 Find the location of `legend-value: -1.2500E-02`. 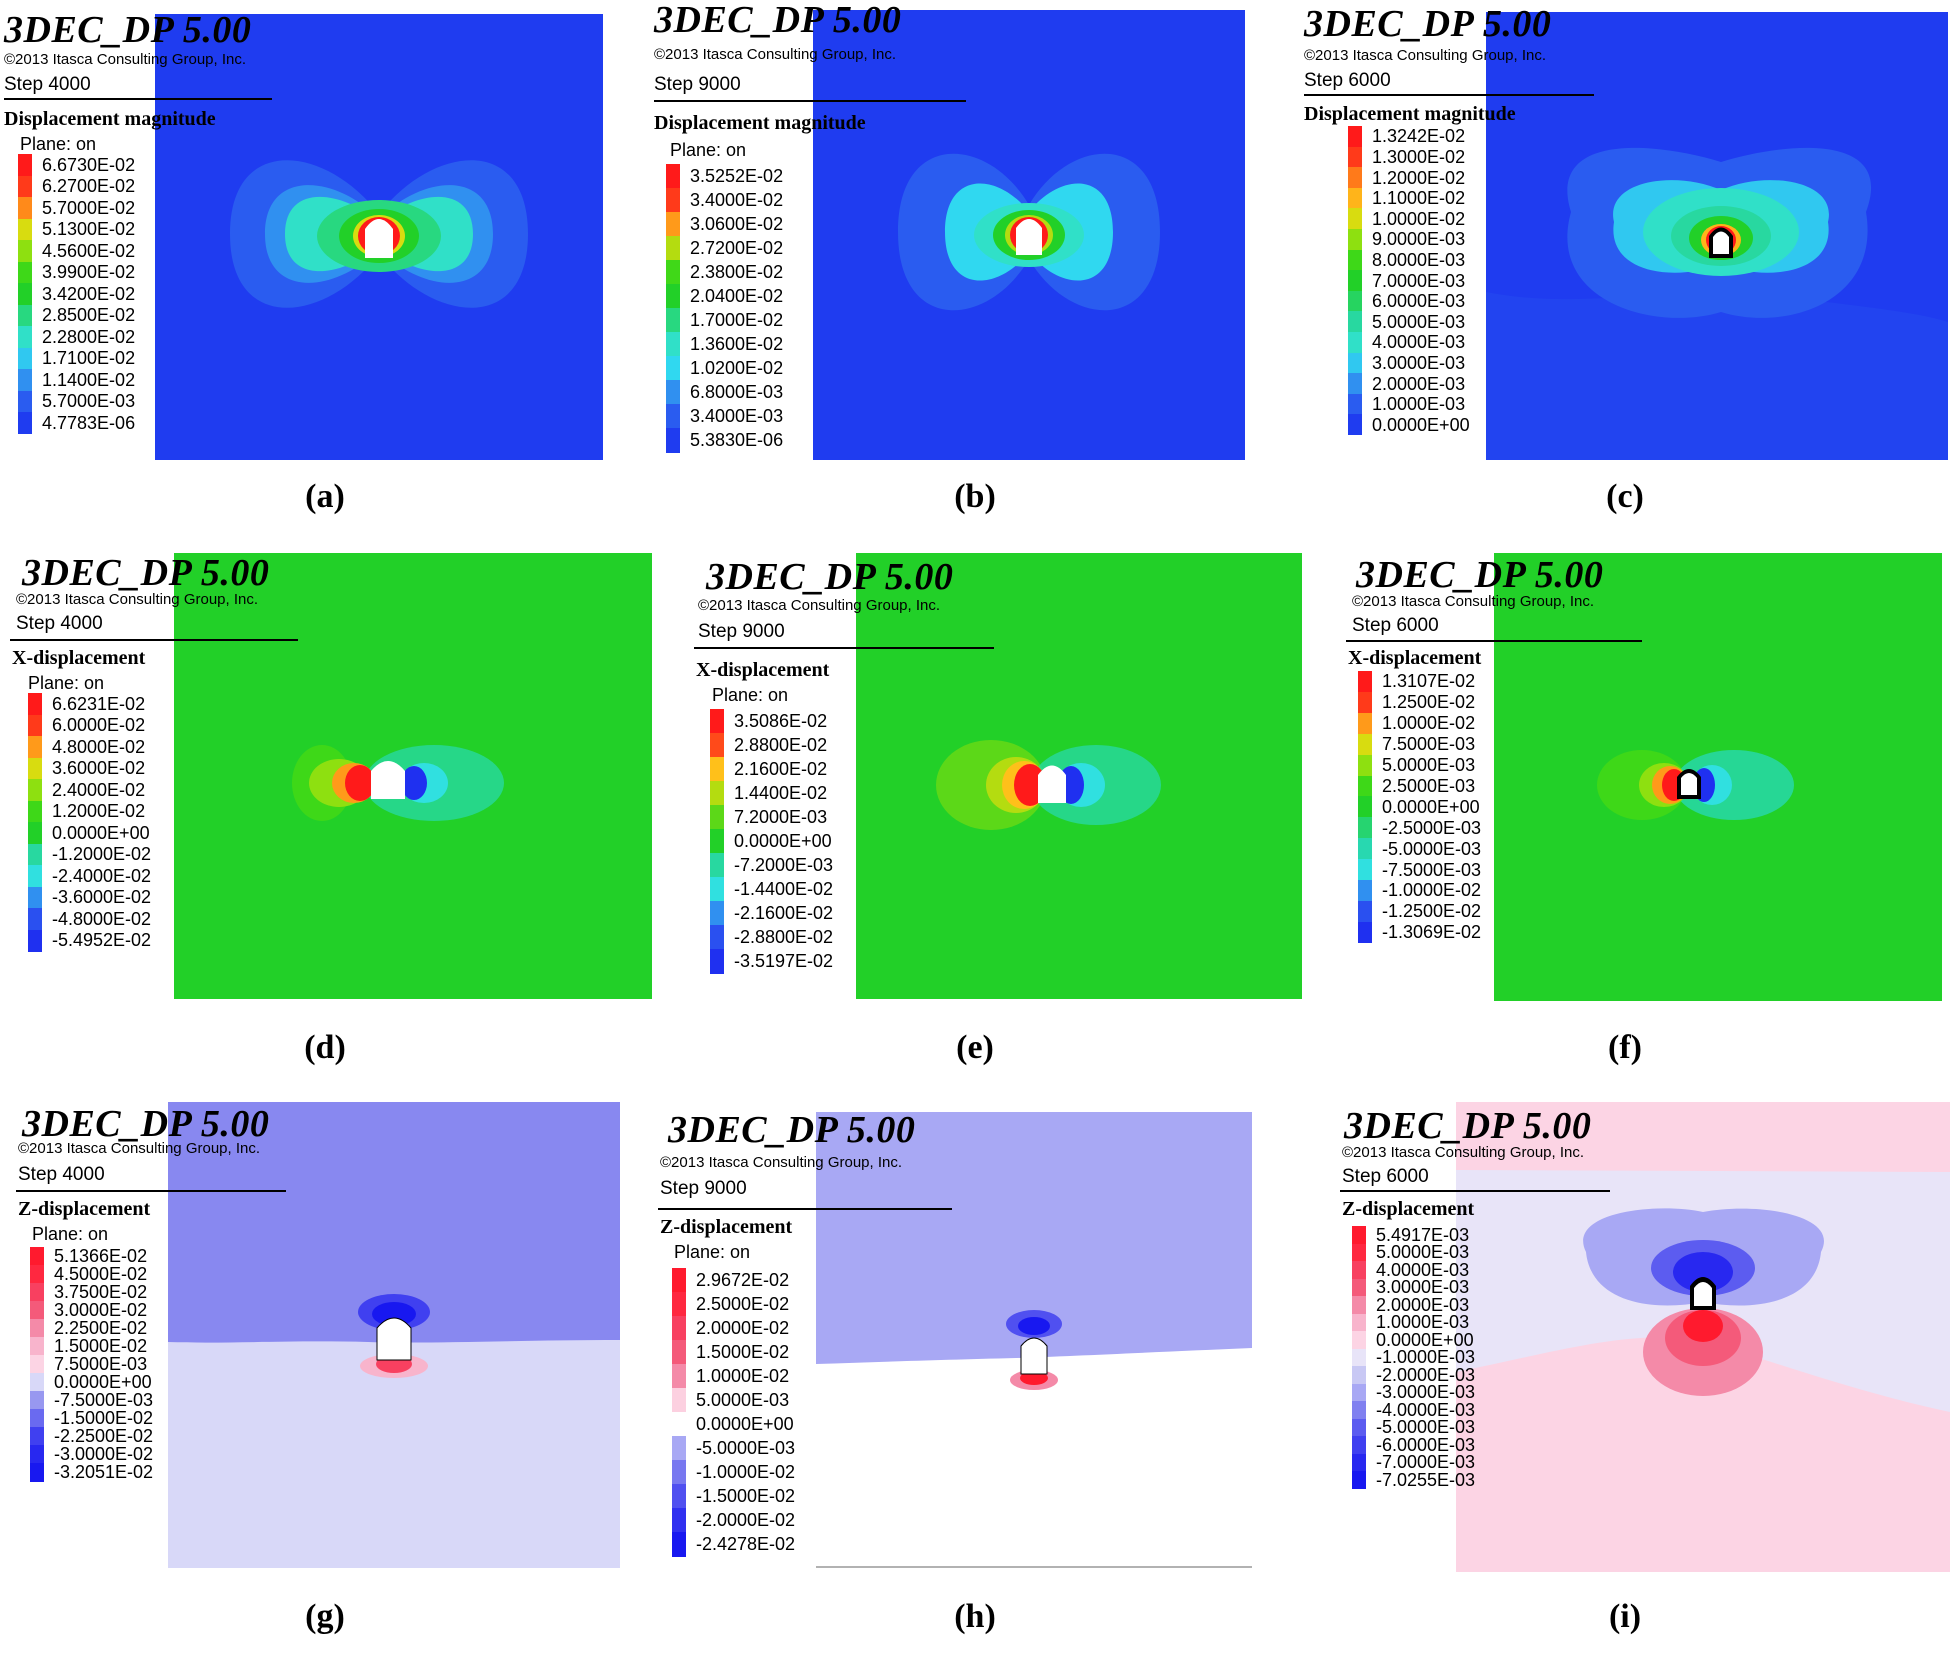

legend-value: -1.2500E-02 is located at coordinates (1432, 911).